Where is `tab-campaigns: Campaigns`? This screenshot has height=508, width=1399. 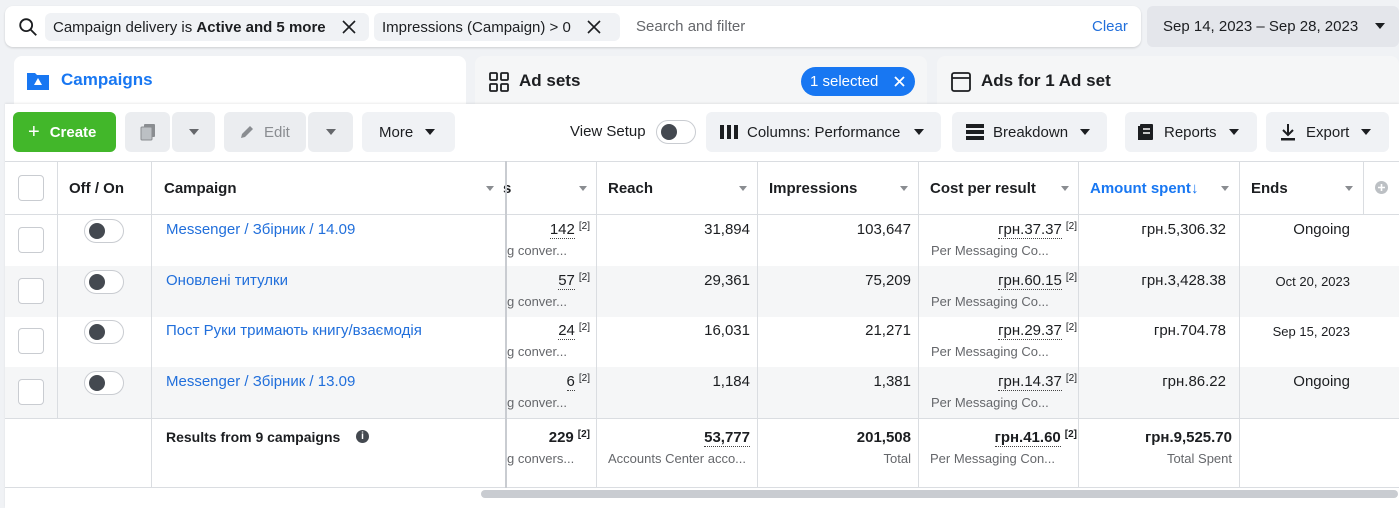
tab-campaigns: Campaigns is located at coordinates (240, 80).